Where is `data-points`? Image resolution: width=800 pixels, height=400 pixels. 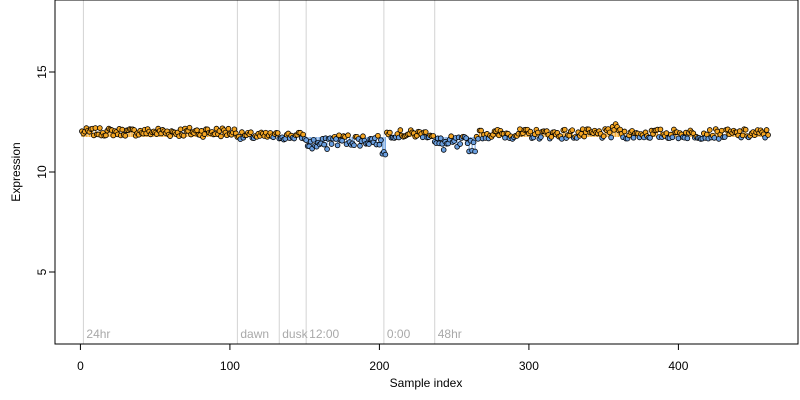
data-points is located at coordinates (425, 139).